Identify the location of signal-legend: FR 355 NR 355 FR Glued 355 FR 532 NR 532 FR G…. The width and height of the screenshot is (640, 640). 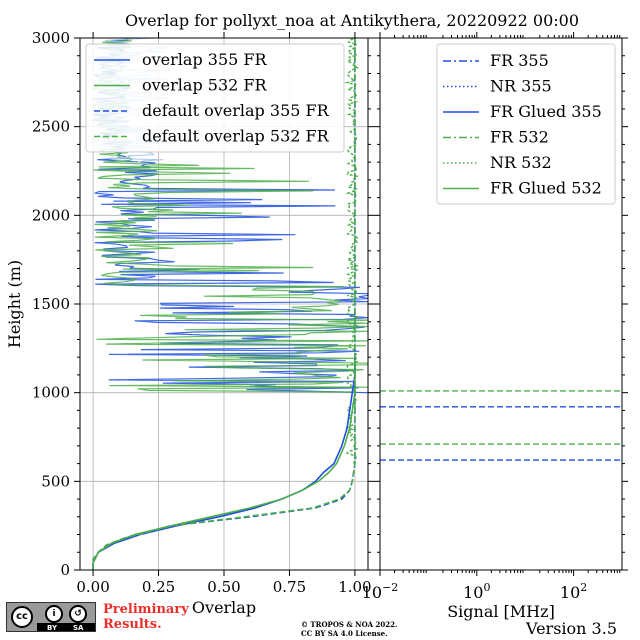
(526, 124).